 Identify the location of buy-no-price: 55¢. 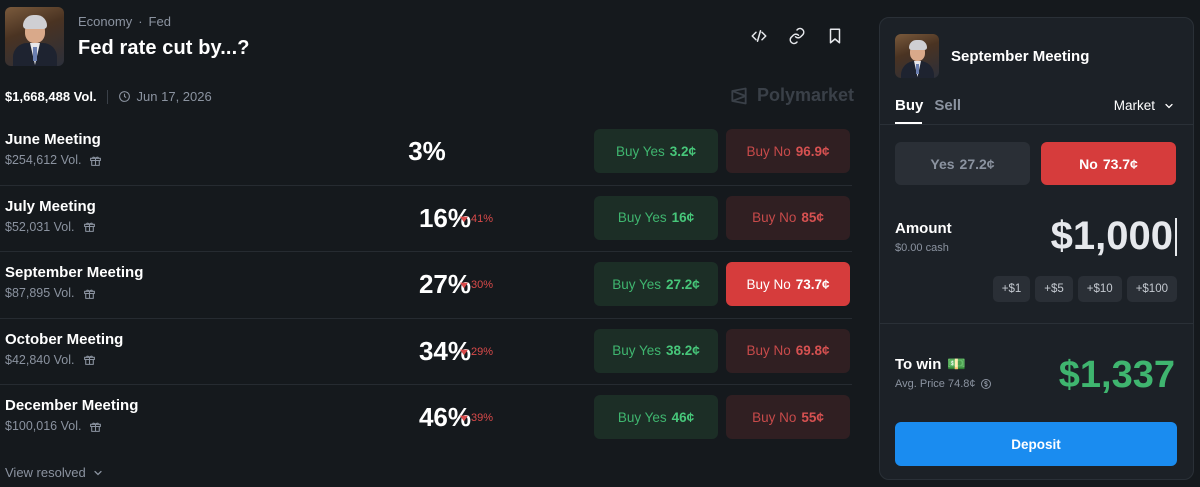
(812, 417).